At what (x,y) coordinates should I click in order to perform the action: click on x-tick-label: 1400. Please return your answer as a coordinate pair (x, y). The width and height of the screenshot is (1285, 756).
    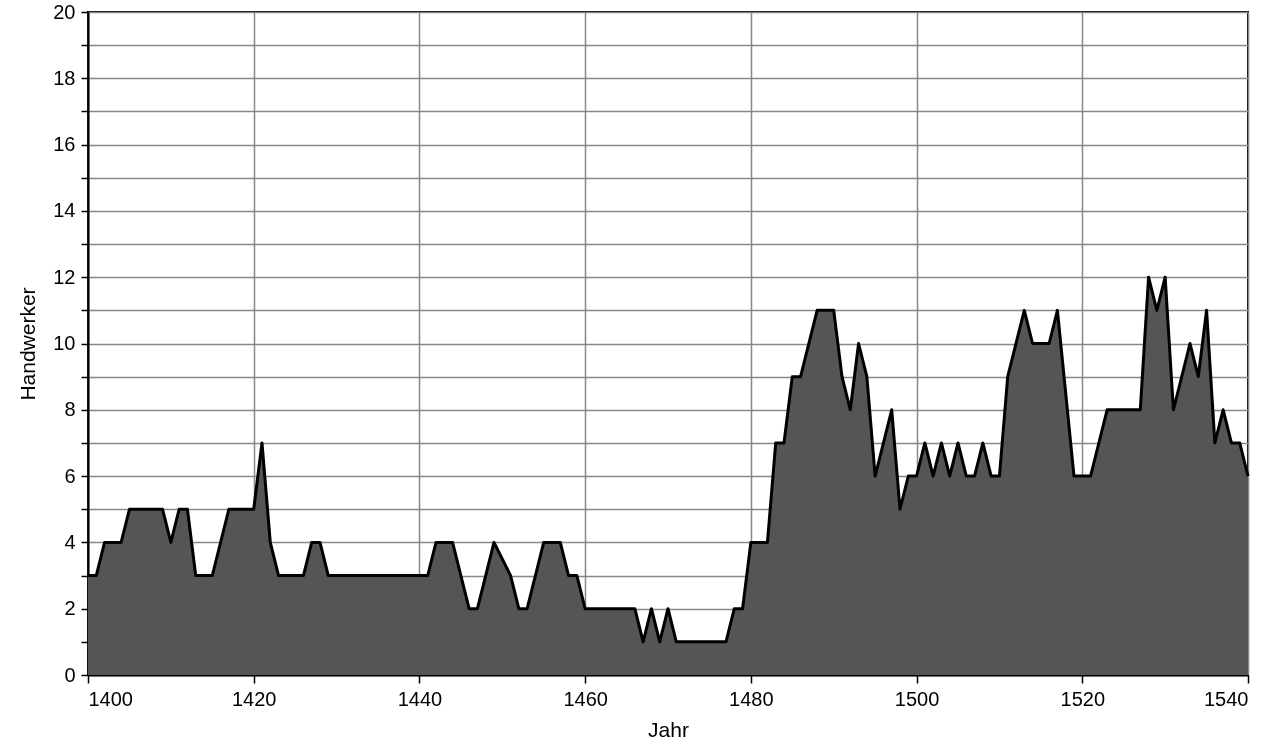
    Looking at the image, I should click on (110, 698).